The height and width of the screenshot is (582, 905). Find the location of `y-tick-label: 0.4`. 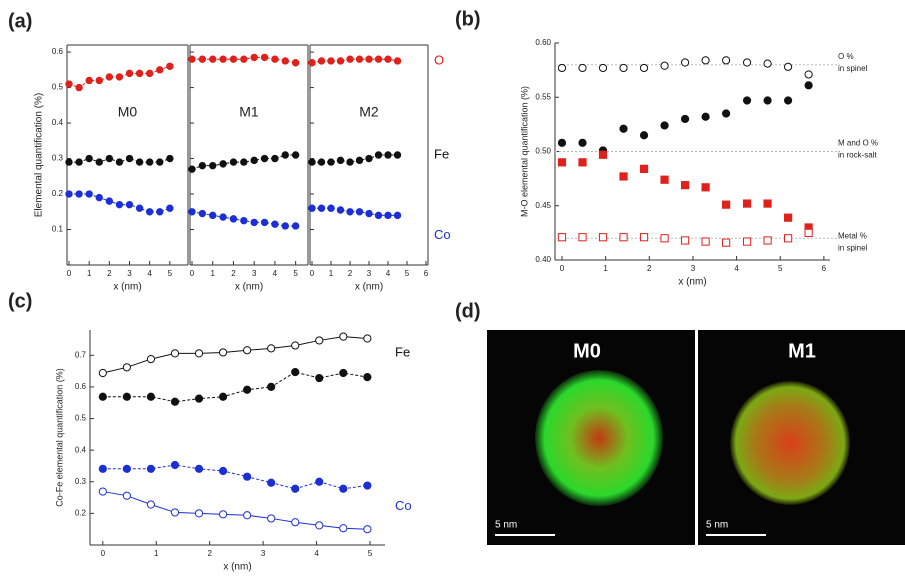

y-tick-label: 0.4 is located at coordinates (58, 122).